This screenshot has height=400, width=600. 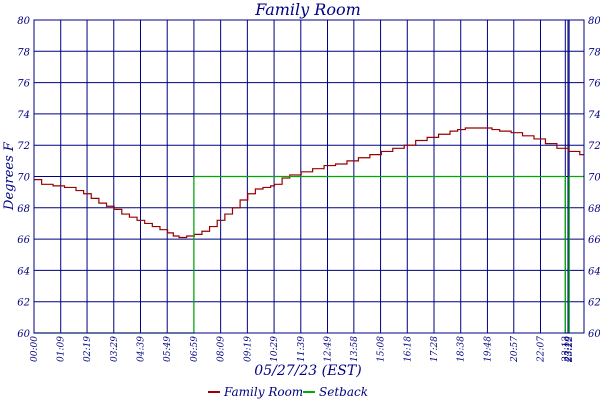 I want to click on x-tick-label: 05:49, so click(x=168, y=349).